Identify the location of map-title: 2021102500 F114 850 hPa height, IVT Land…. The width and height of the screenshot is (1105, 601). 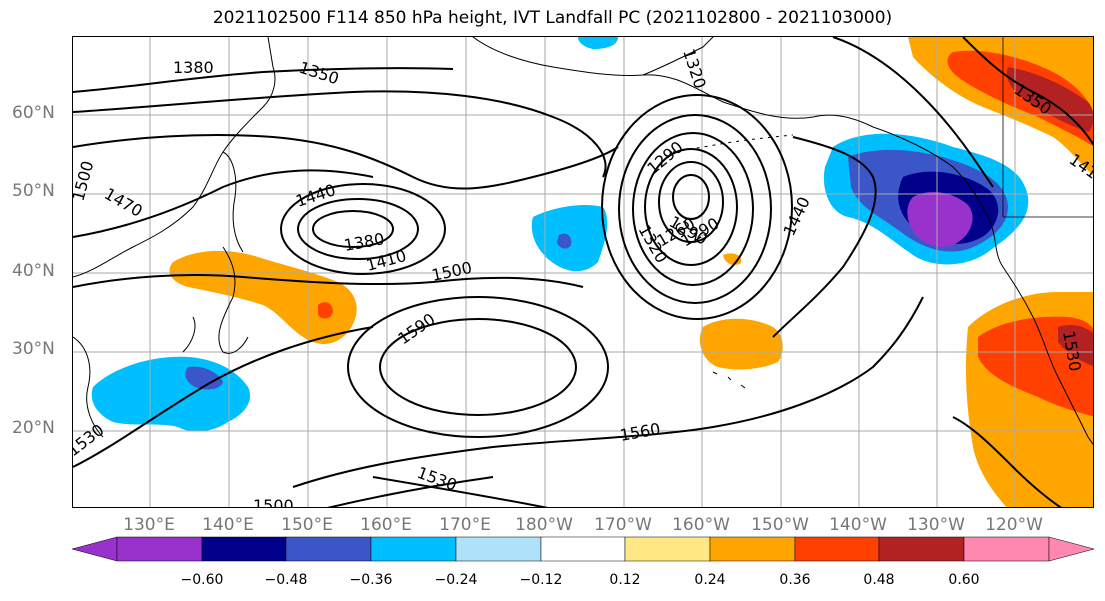
(552, 18).